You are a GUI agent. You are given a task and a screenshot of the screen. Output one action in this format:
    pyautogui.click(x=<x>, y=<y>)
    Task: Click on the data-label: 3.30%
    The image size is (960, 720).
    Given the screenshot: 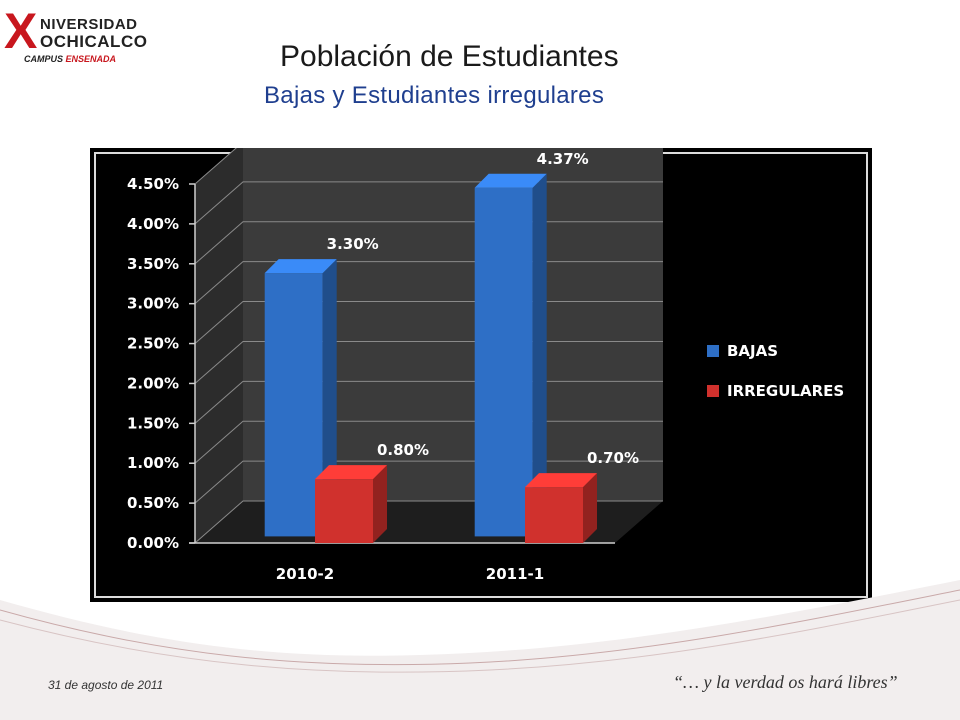 What is the action you would take?
    pyautogui.click(x=353, y=244)
    